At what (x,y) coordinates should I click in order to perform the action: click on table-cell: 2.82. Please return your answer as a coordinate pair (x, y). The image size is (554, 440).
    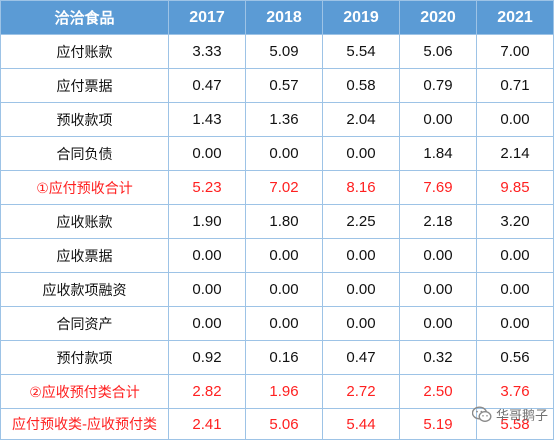
    Looking at the image, I should click on (207, 391).